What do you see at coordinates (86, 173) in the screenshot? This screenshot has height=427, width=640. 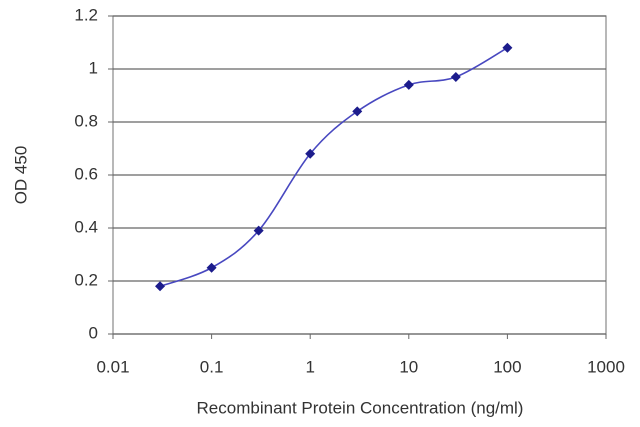 I see `y-tick-label: 0.6` at bounding box center [86, 173].